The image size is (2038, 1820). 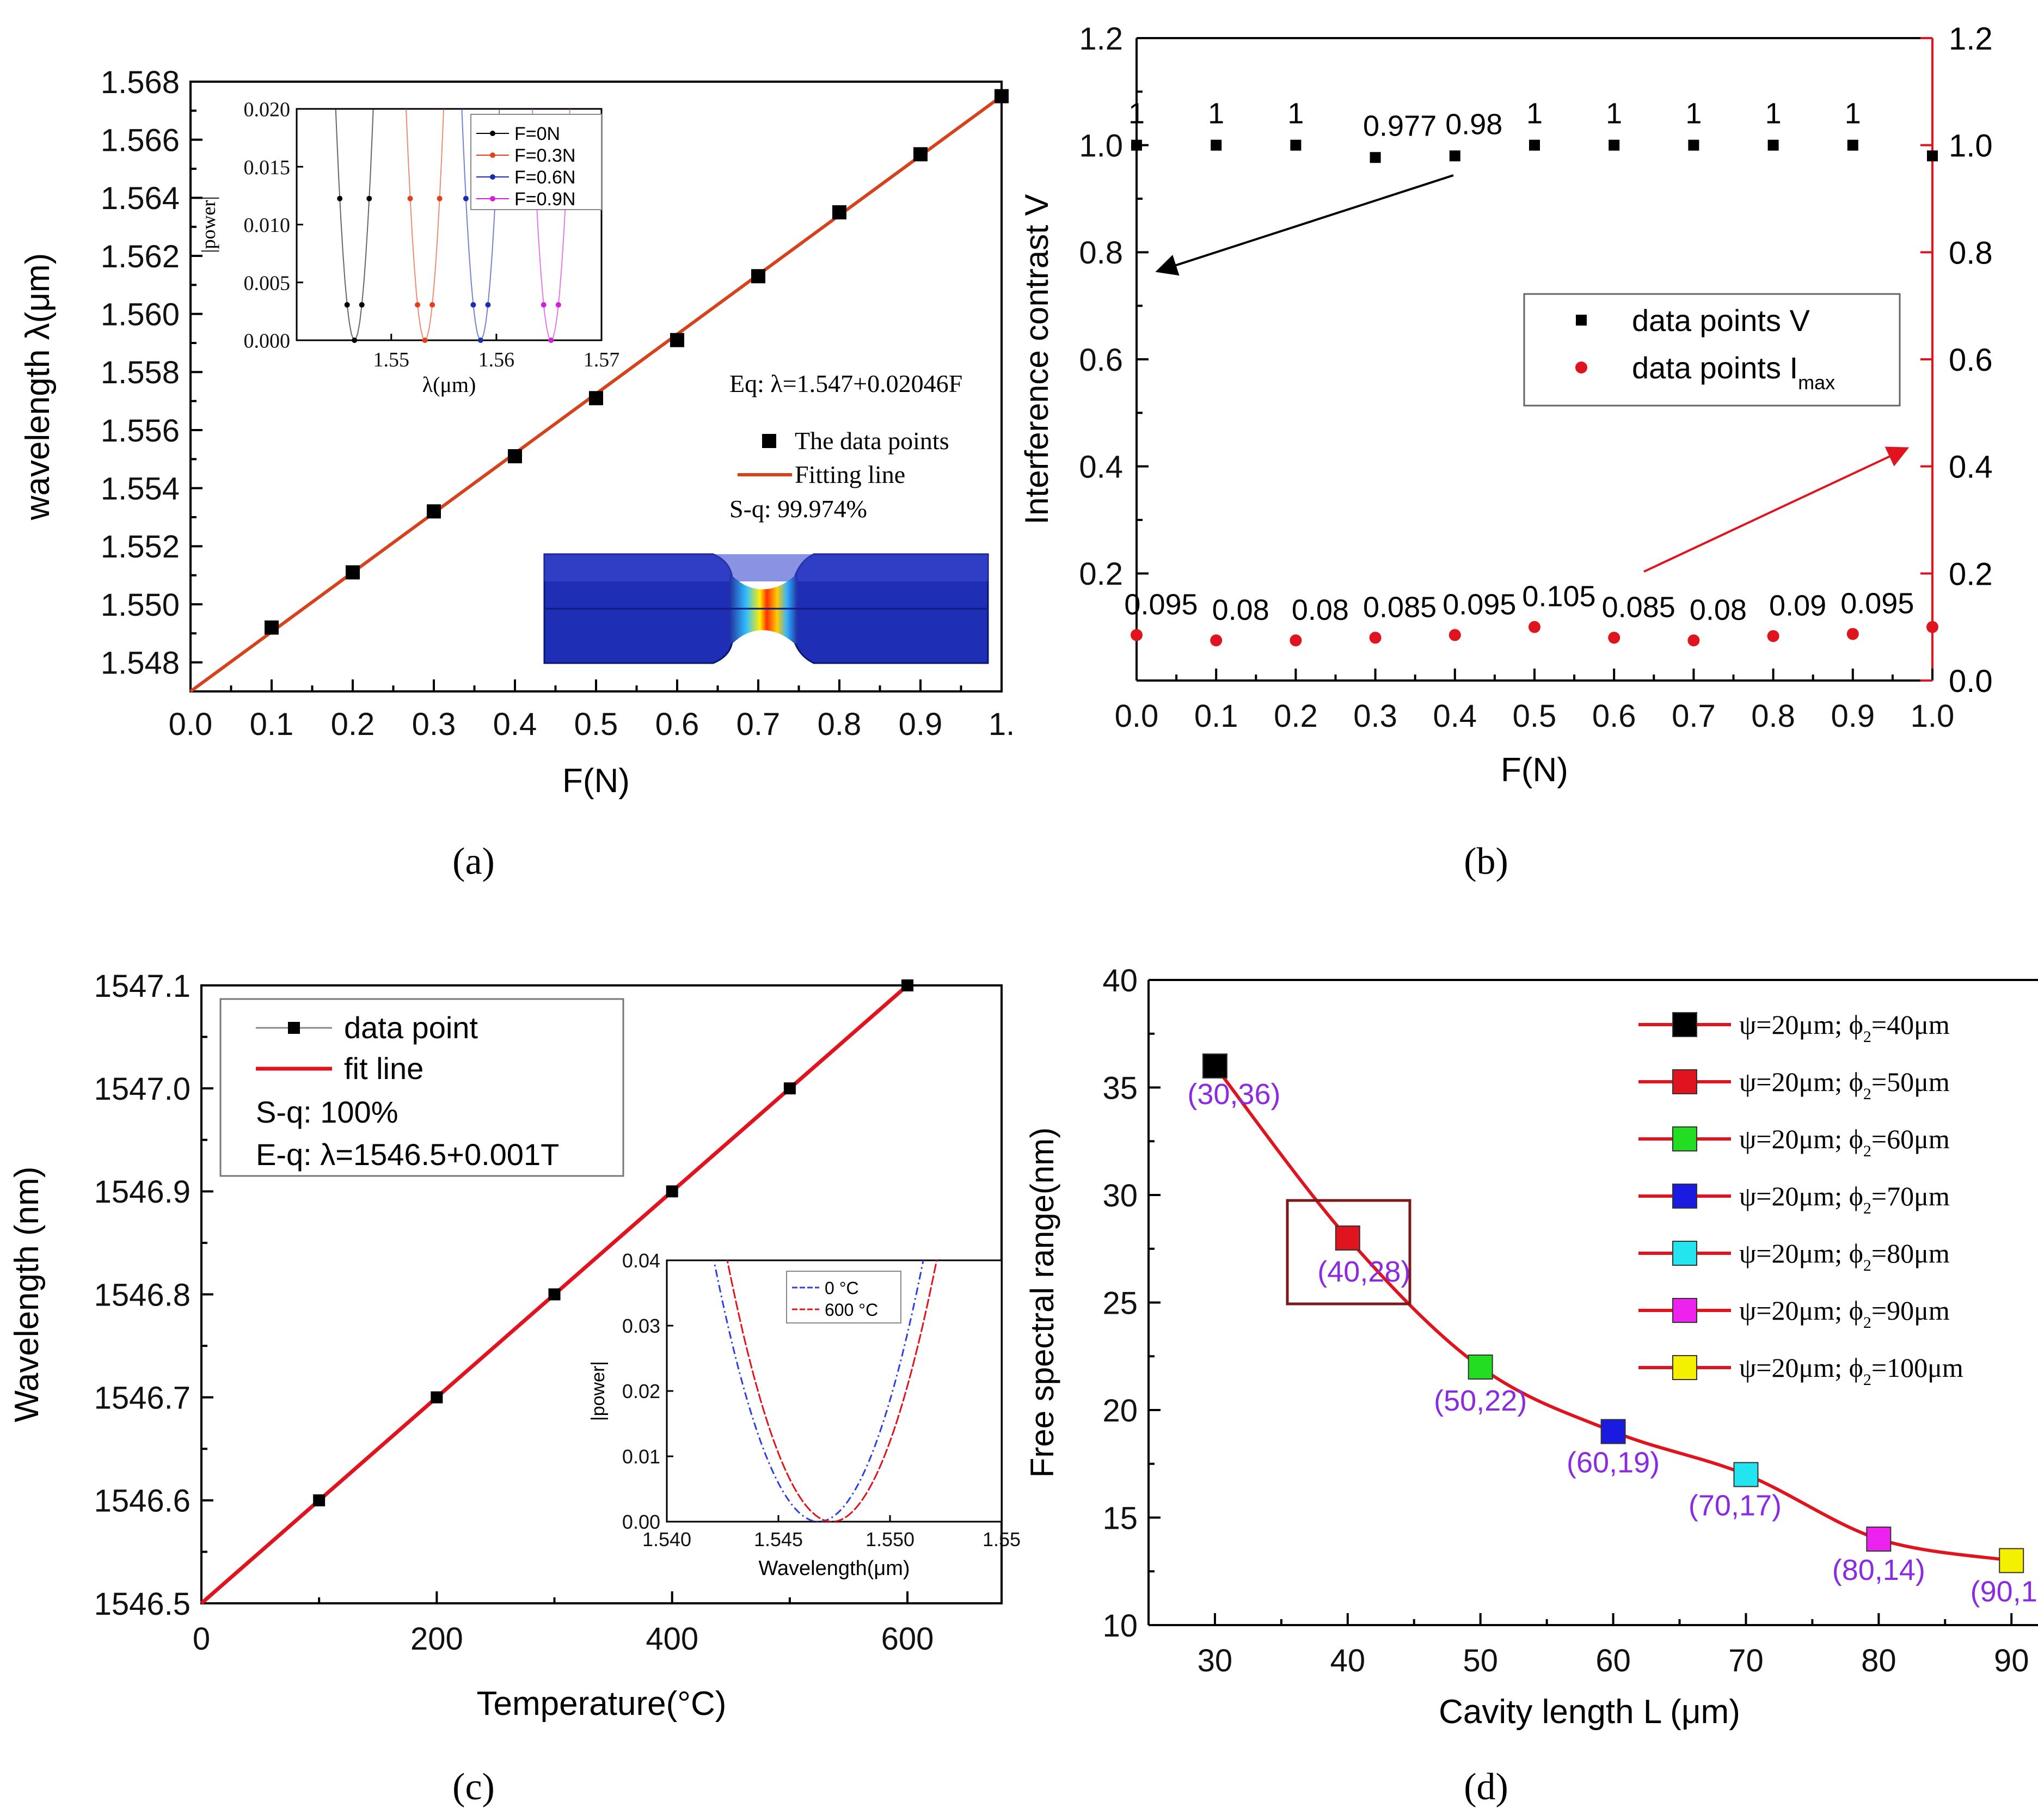 What do you see at coordinates (142, 1398) in the screenshot?
I see `y-tick-label: 1546.7` at bounding box center [142, 1398].